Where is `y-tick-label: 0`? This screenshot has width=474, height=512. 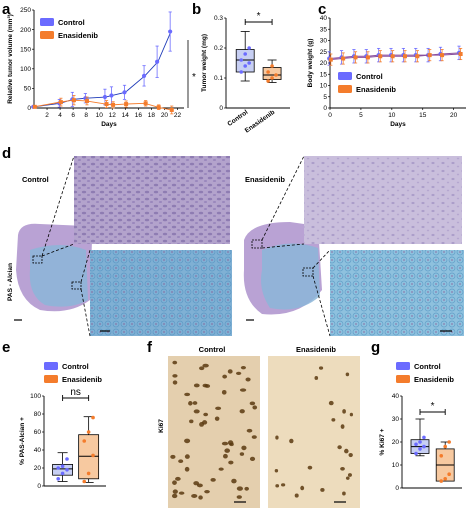 y-tick-label: 0 is located at coordinates (221, 108).